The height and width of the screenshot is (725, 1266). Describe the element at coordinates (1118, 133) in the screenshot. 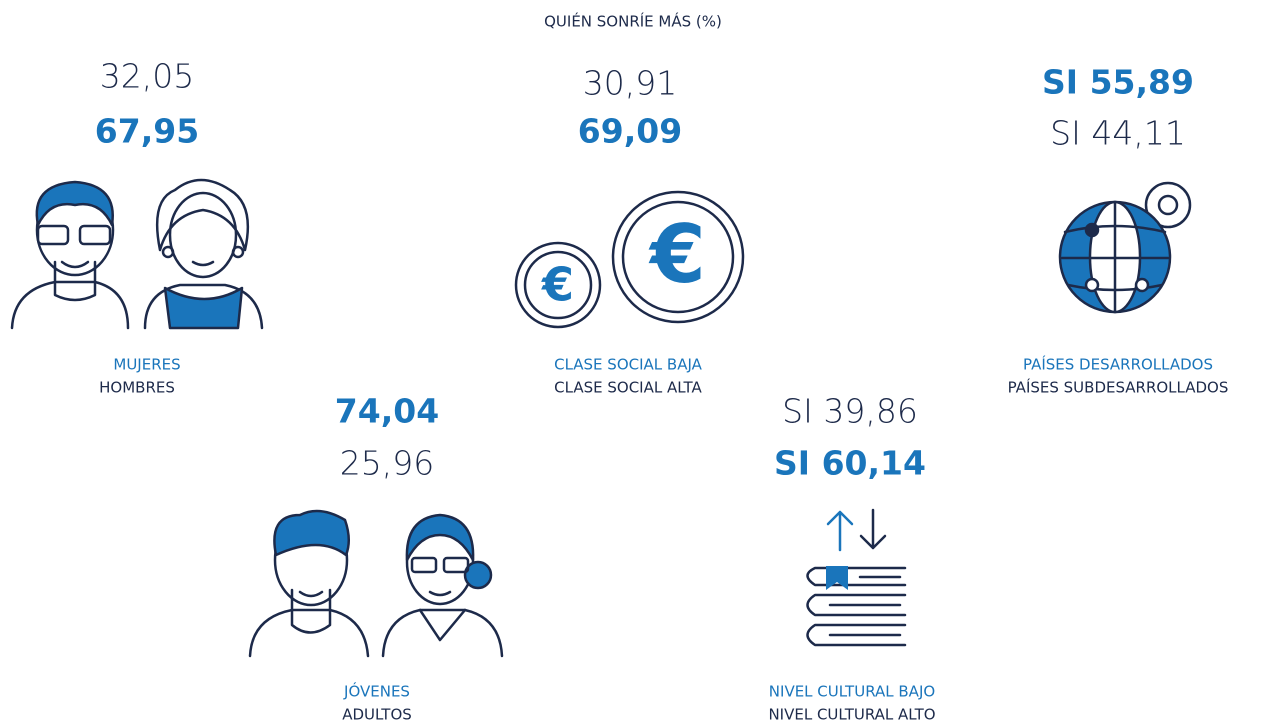

I see `value: SI 44,11` at that location.